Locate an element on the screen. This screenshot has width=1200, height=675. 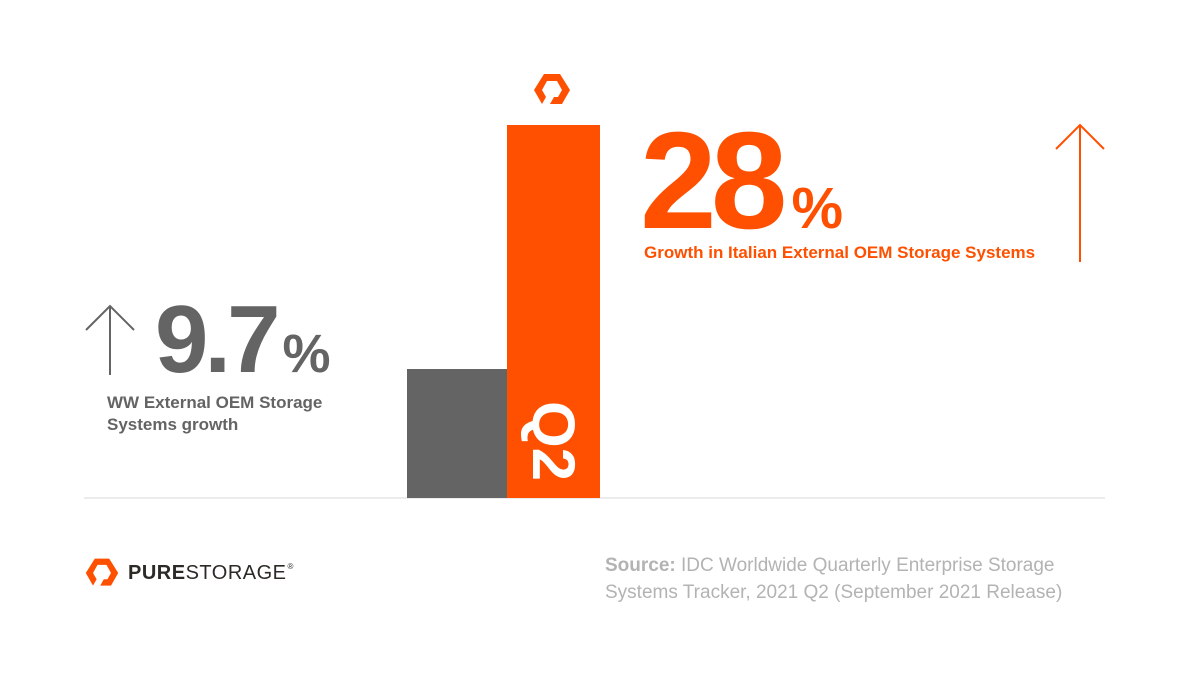
chart-baseline is located at coordinates (594, 498).